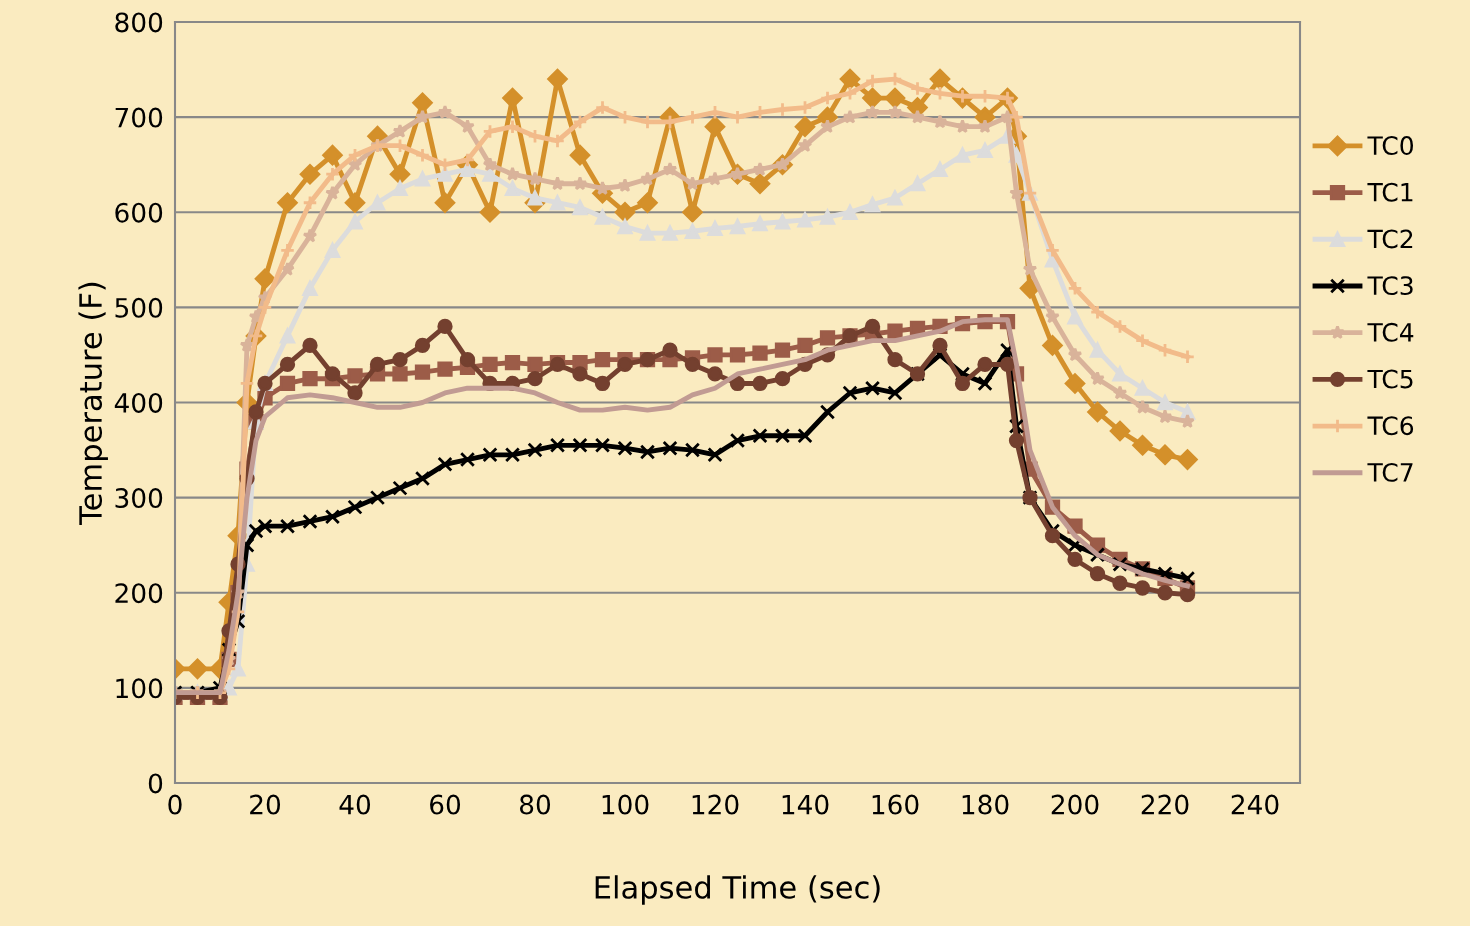  I want to click on legend-label: TC5, so click(1390, 379).